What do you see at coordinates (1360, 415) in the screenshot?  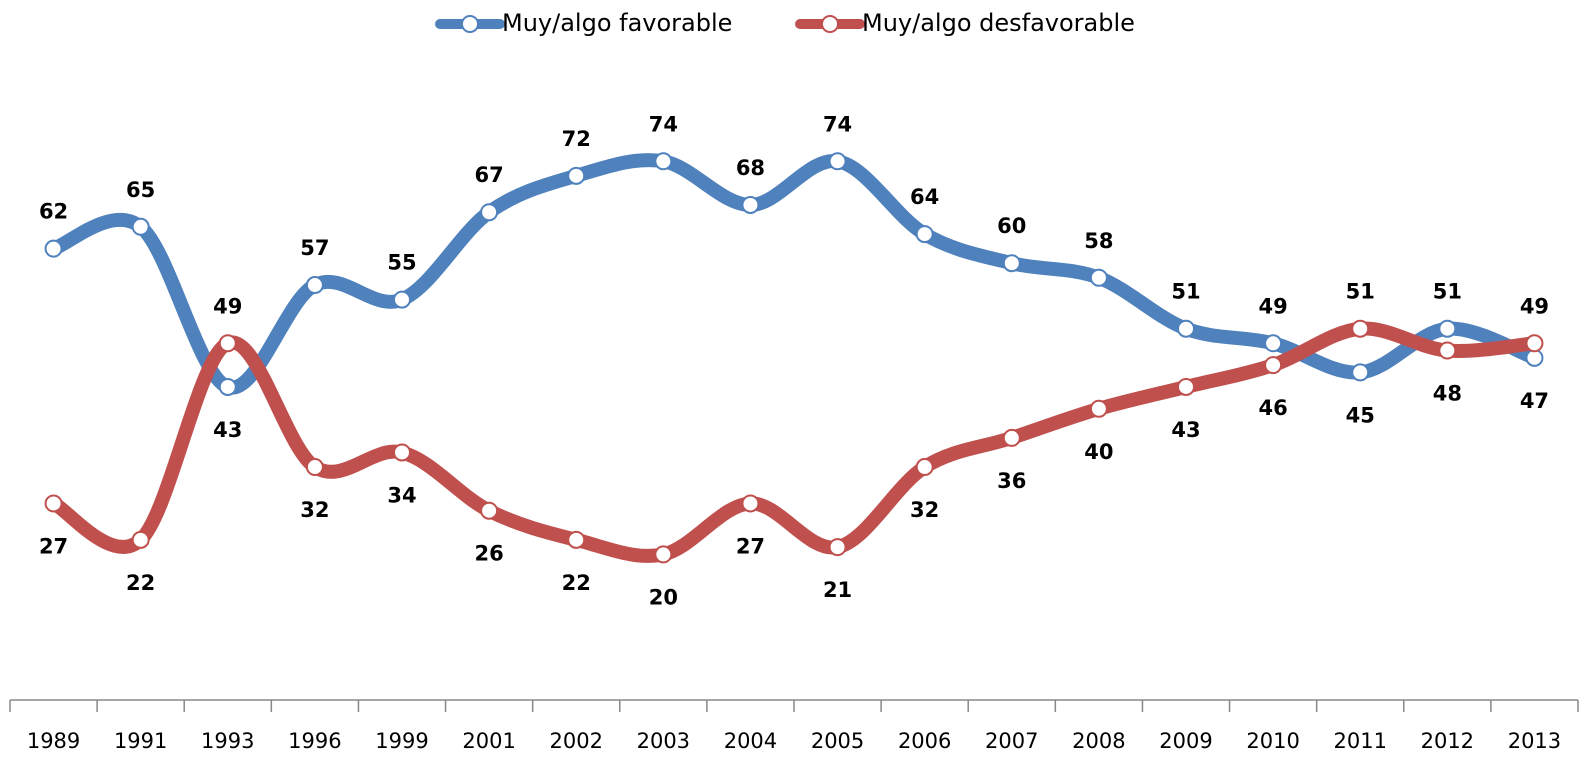 I see `data-label: 45` at bounding box center [1360, 415].